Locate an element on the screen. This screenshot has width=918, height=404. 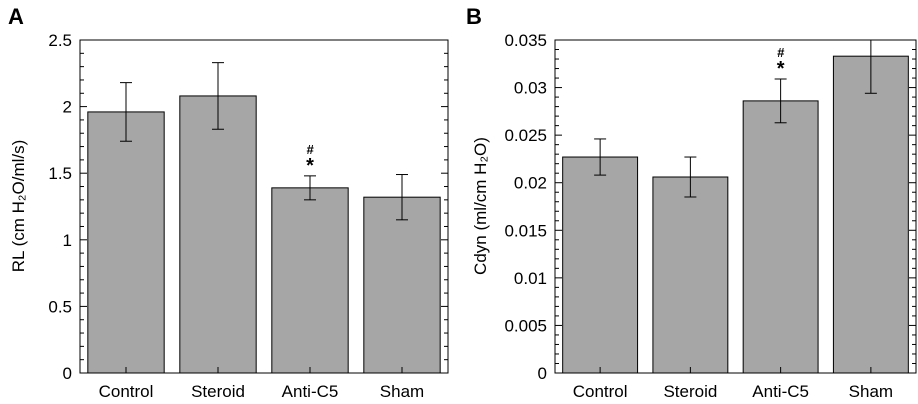
panel-b-y-tick-label: 0.015 is located at coordinates (525, 230).